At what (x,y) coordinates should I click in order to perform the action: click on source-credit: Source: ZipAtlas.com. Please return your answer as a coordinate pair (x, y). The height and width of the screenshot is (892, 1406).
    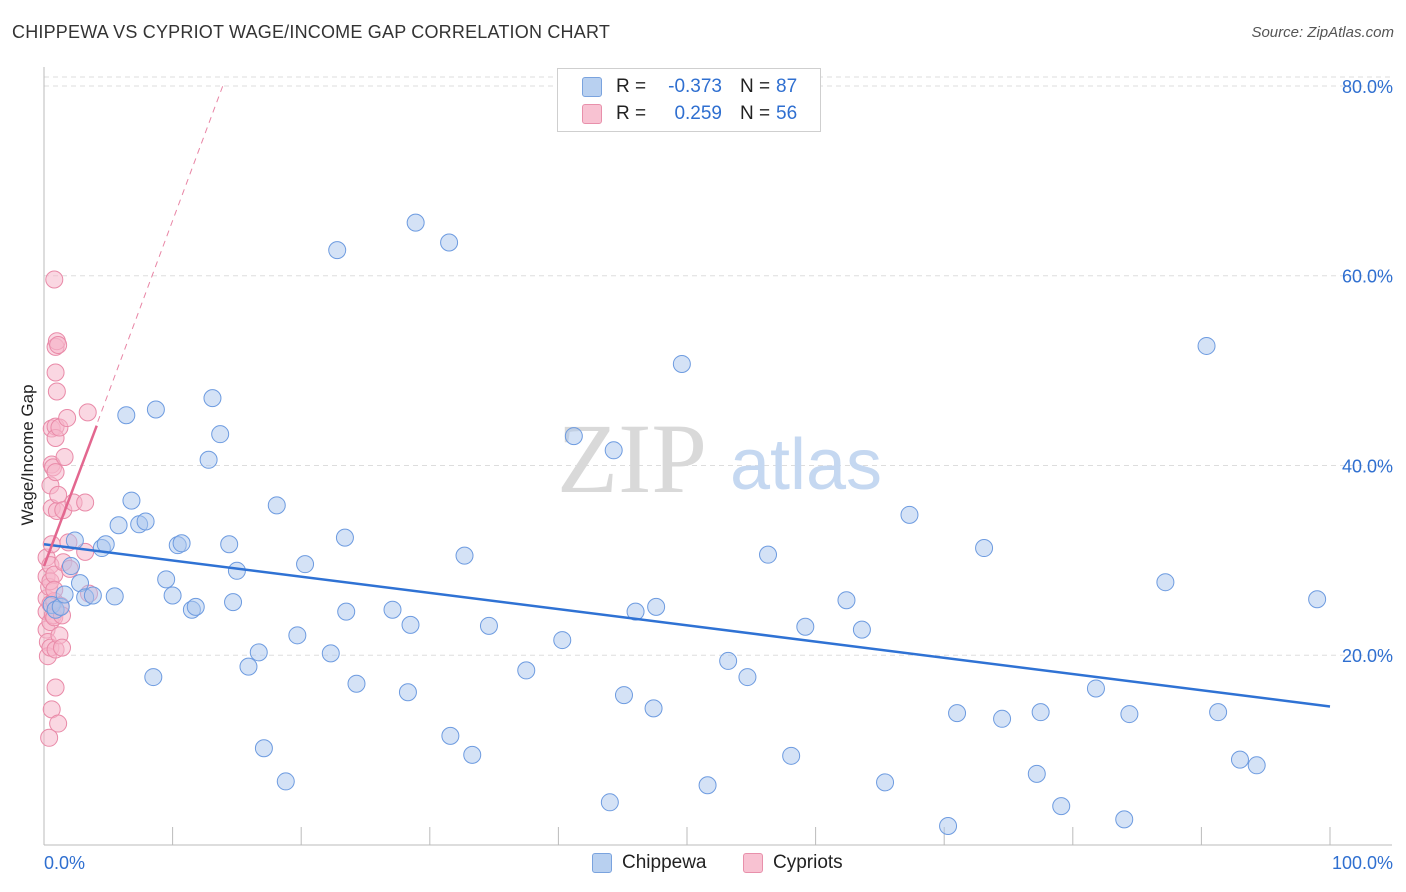
    Looking at the image, I should click on (1322, 32).